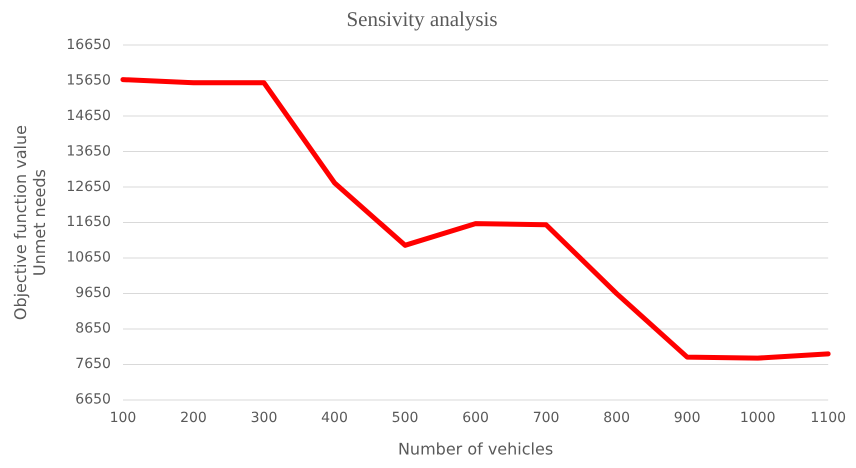 Image resolution: width=856 pixels, height=468 pixels. I want to click on x-tick-label: 900, so click(687, 418).